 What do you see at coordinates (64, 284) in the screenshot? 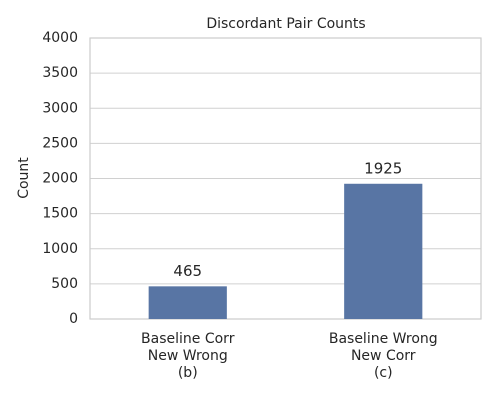
I see `y-tick-label: 500` at bounding box center [64, 284].